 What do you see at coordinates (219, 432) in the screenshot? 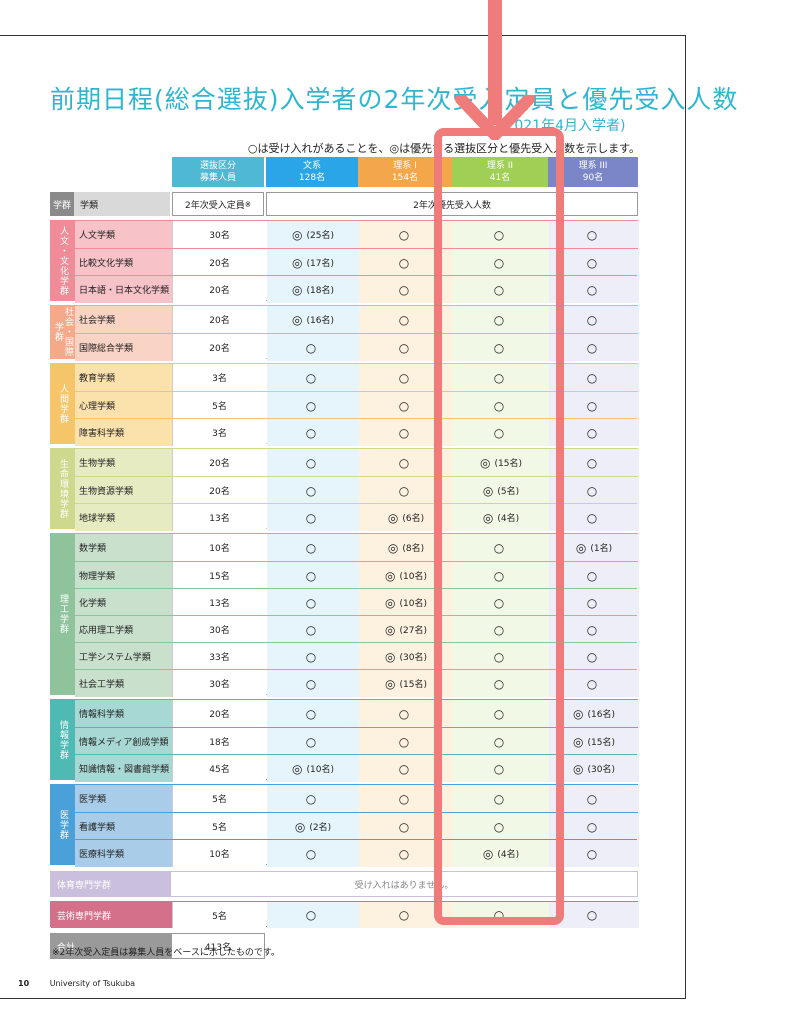
I see `row-capacity: 3名` at bounding box center [219, 432].